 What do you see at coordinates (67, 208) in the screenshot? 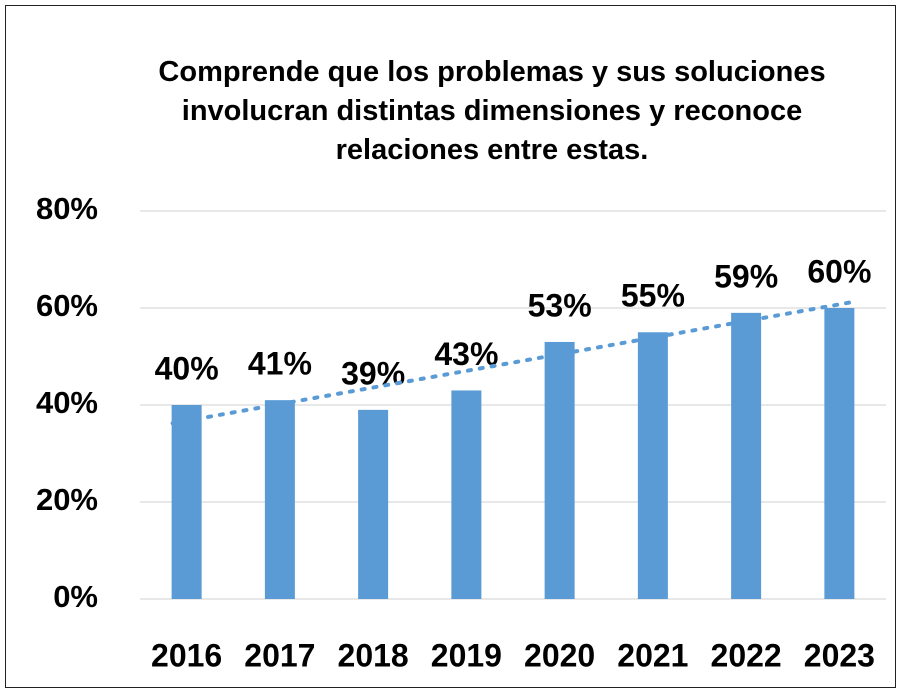
I see `y-tick-label: 80%` at bounding box center [67, 208].